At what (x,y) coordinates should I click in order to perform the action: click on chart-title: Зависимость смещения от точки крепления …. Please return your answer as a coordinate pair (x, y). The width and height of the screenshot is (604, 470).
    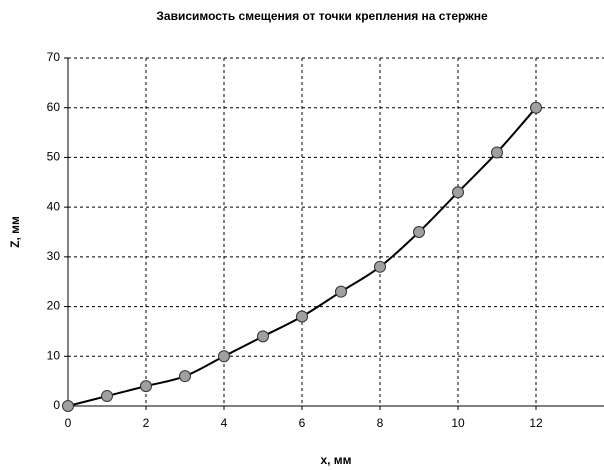
    Looking at the image, I should click on (322, 16).